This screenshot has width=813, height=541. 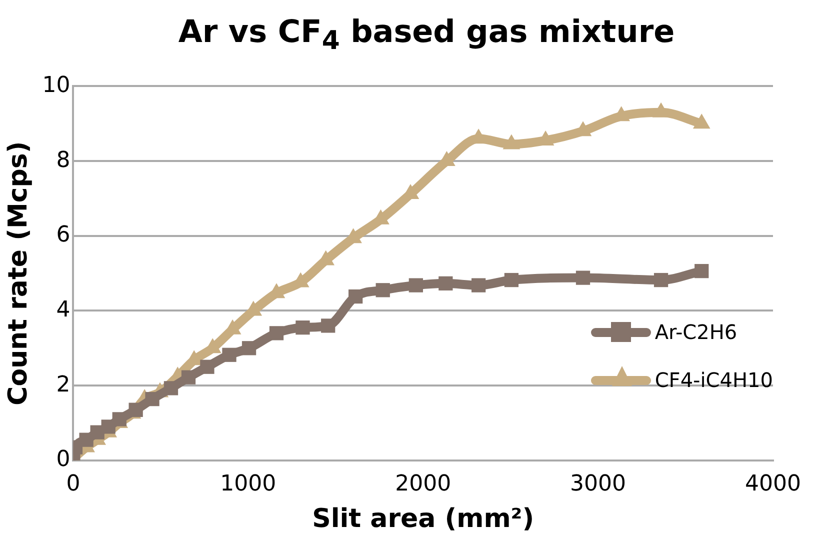 I want to click on y-axis-title: Count rate (Mcps), so click(x=18, y=273).